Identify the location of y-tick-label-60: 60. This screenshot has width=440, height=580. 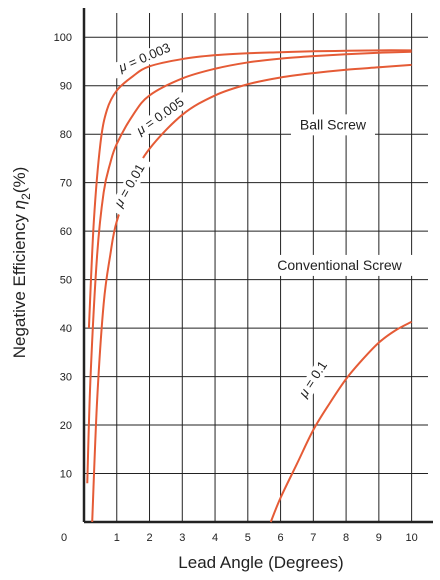
(66, 232).